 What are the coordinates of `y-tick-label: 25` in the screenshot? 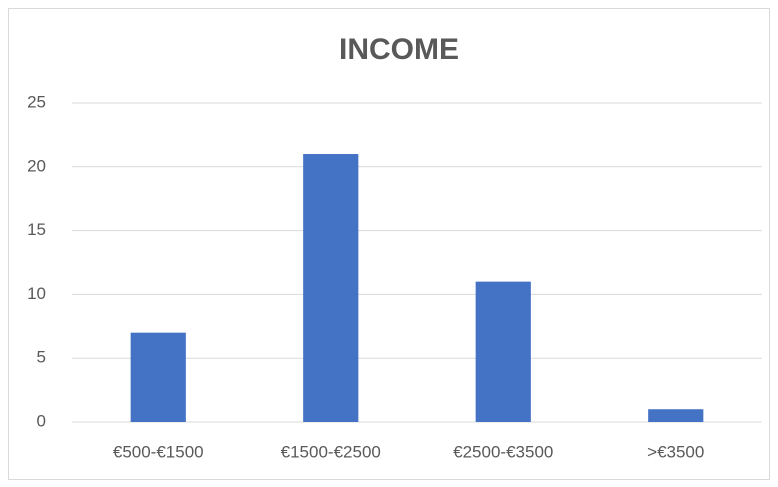 It's located at (36, 101).